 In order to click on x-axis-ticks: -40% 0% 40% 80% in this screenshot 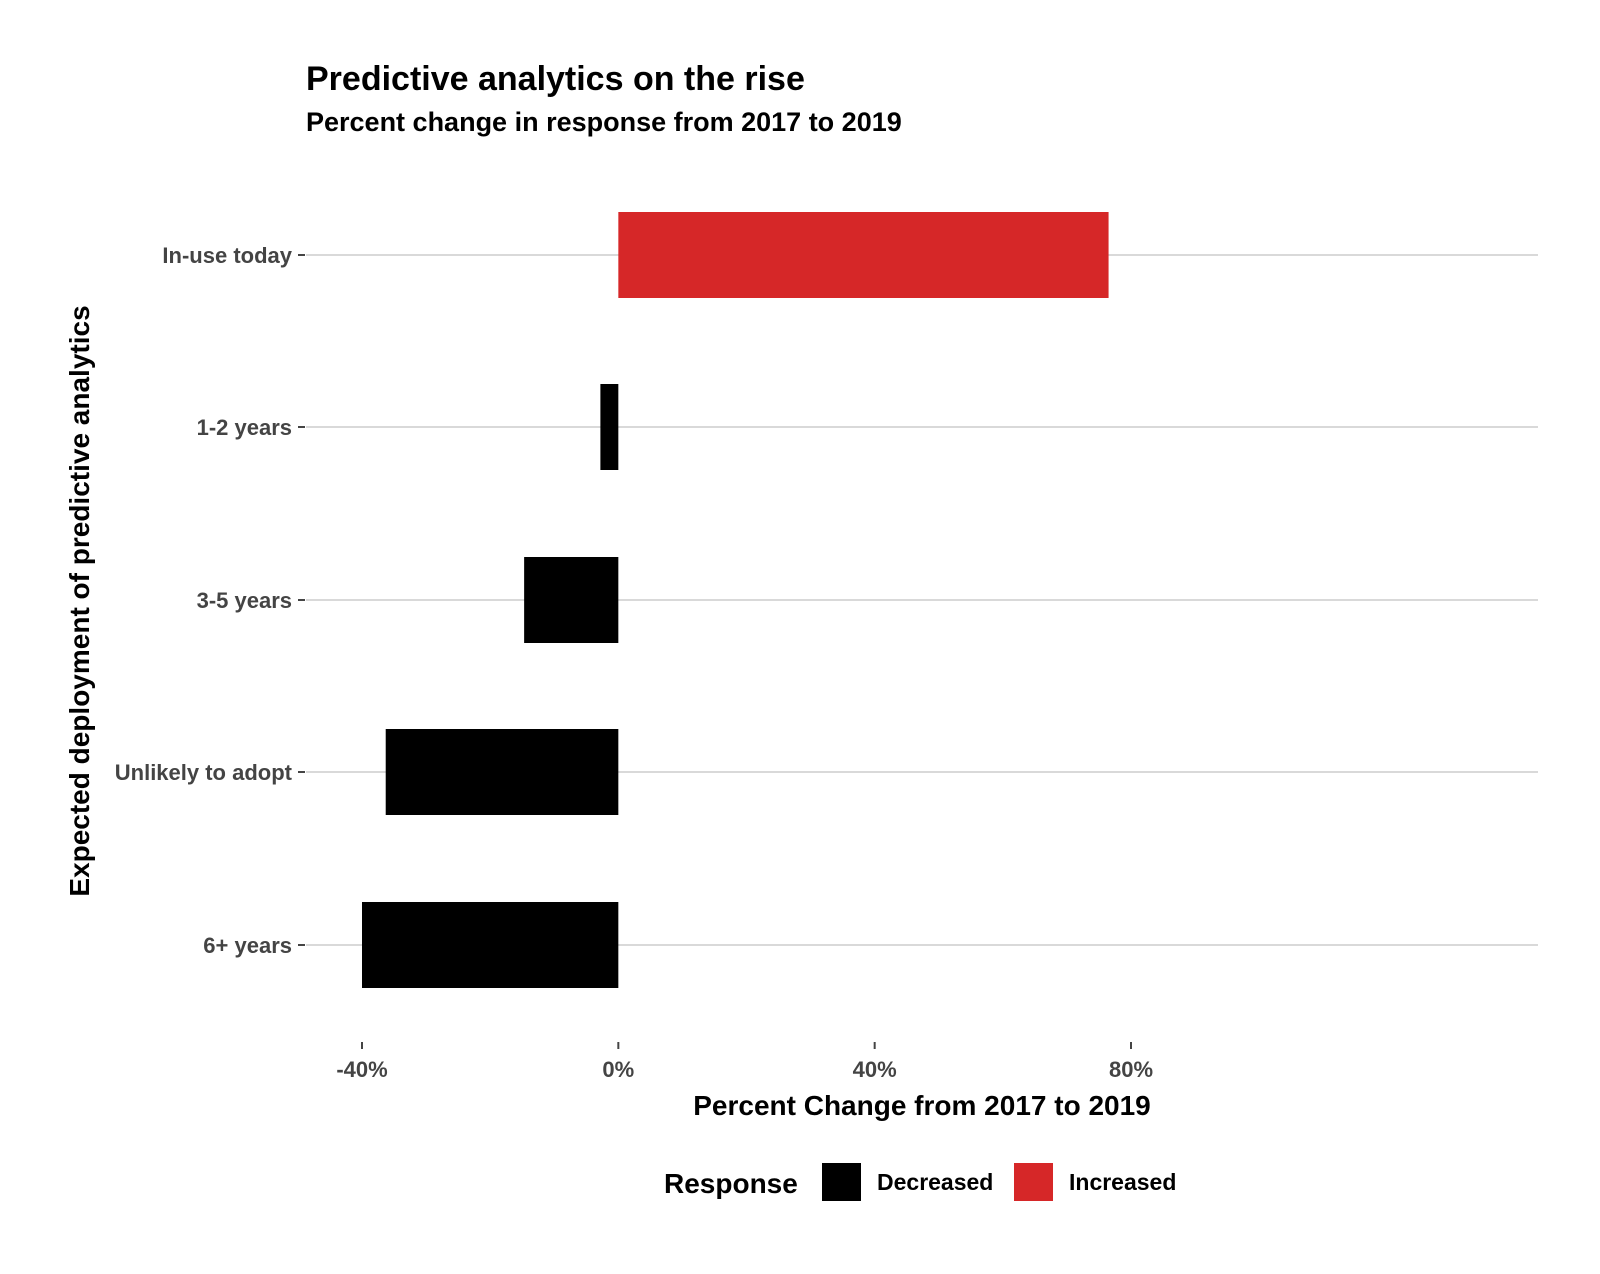, I will do `click(744, 1062)`.